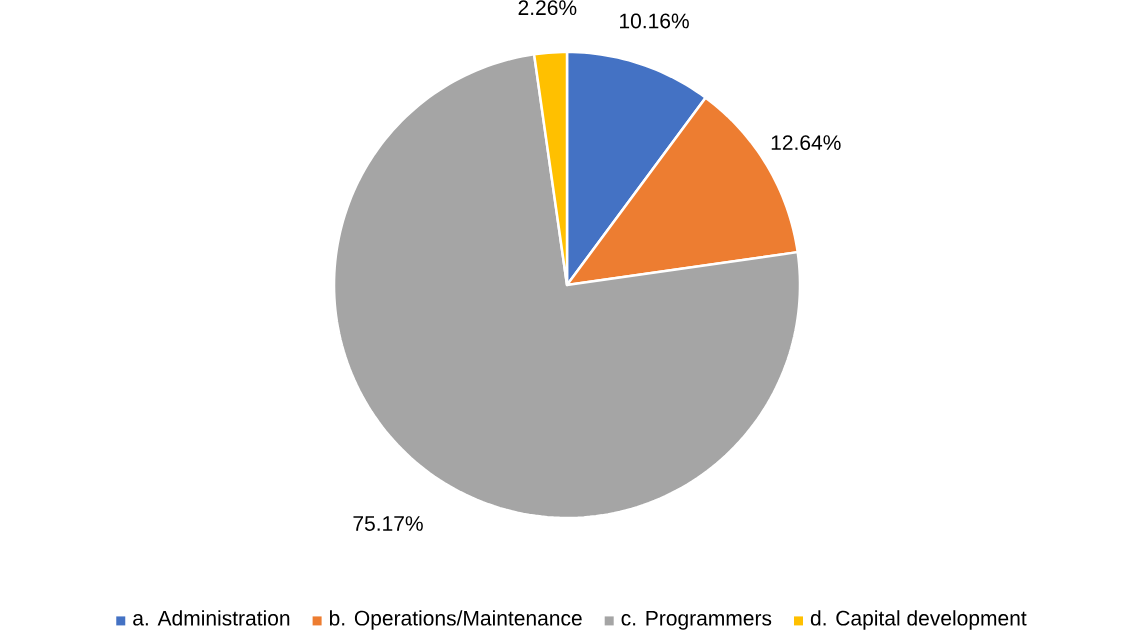 This screenshot has width=1143, height=637. Describe the element at coordinates (696, 620) in the screenshot. I see `legend-label: c. Programmers` at that location.